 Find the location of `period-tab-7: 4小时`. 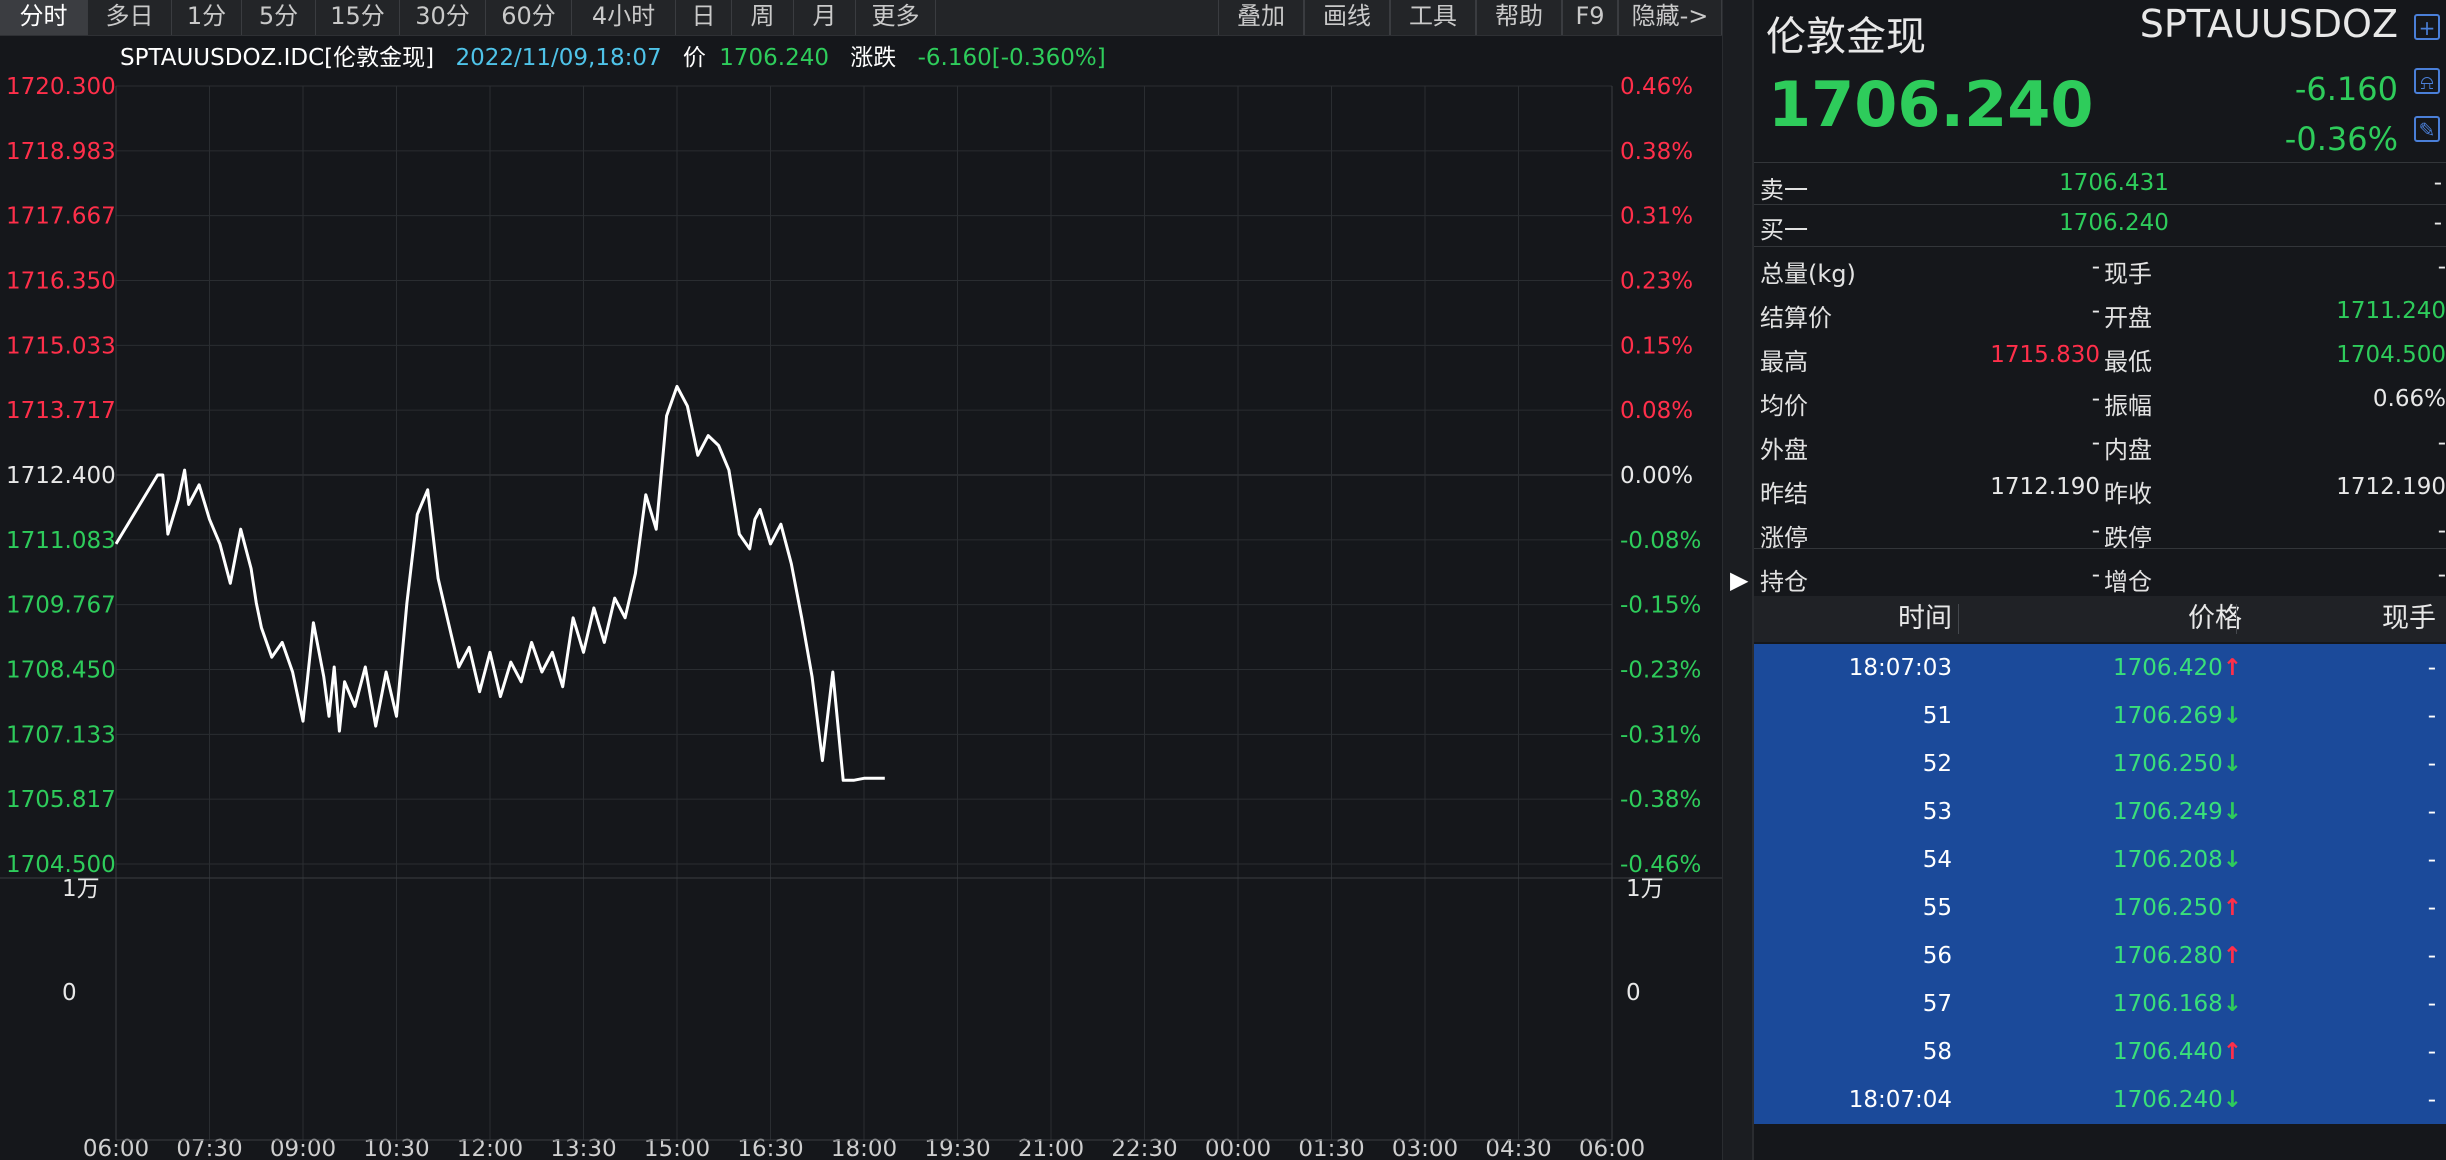

period-tab-7: 4小时 is located at coordinates (624, 17).